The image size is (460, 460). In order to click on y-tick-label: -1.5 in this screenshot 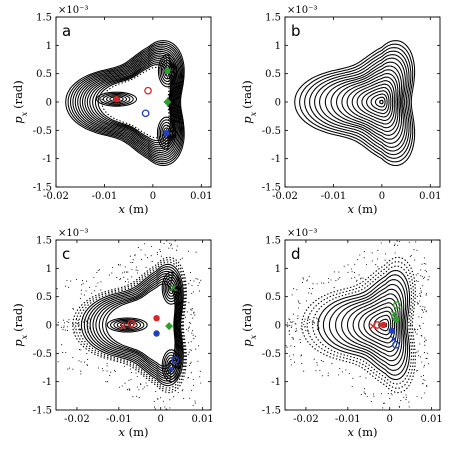, I will do `click(271, 411)`.